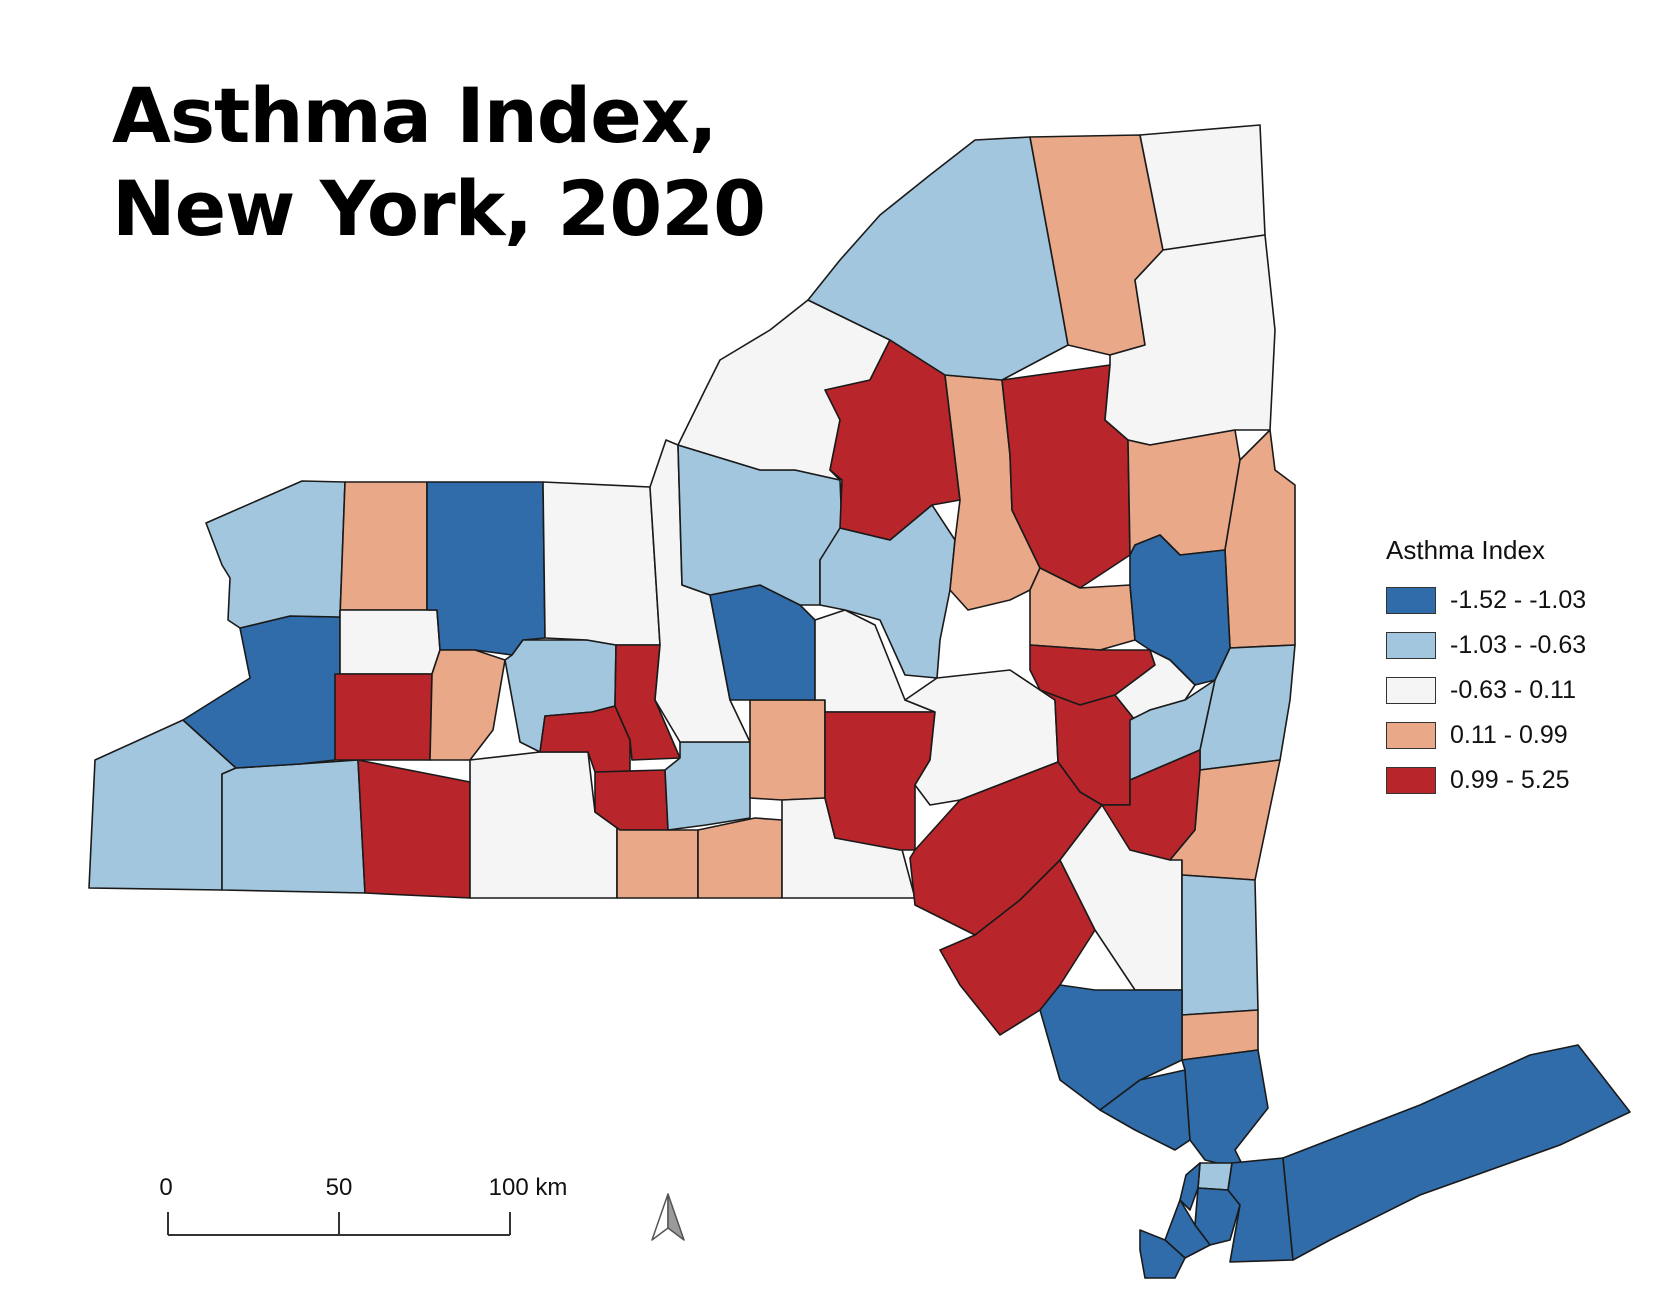  Describe the element at coordinates (383, 717) in the screenshot. I see `county-wyoming` at that location.